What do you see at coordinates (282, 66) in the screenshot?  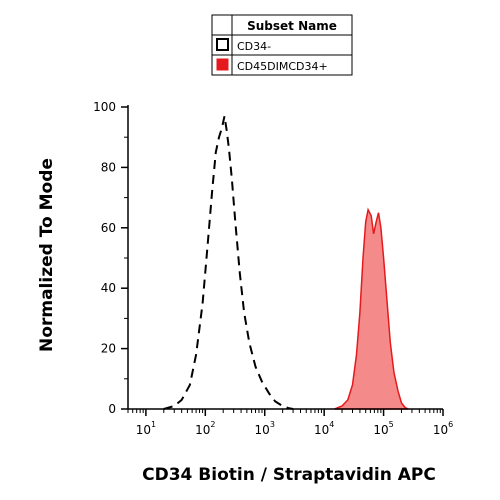 I see `legend-entry-cd45dim: CD45DIMCD34+` at bounding box center [282, 66].